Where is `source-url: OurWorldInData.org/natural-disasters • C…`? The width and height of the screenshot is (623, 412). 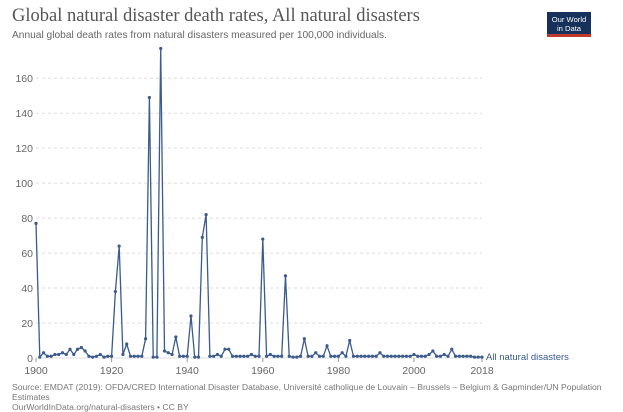 source-url: OurWorldInData.org/natural-disasters • C… is located at coordinates (100, 407).